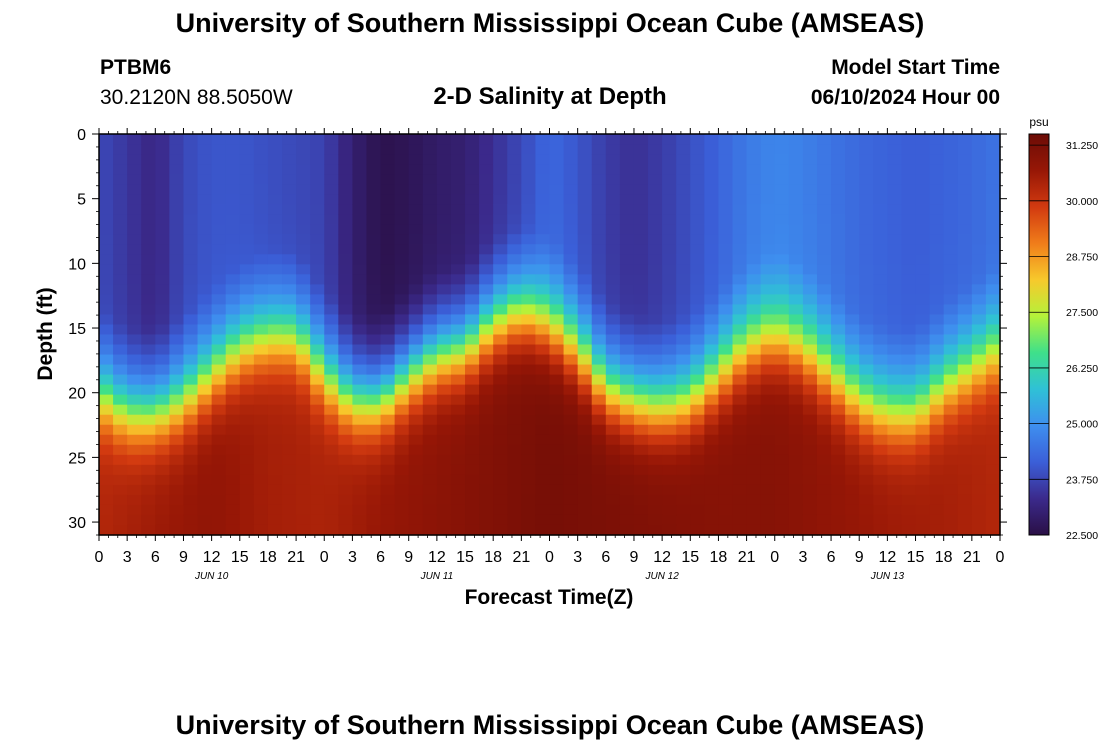 The height and width of the screenshot is (750, 1100). What do you see at coordinates (774, 557) in the screenshot?
I see `x-tick-label: 0` at bounding box center [774, 557].